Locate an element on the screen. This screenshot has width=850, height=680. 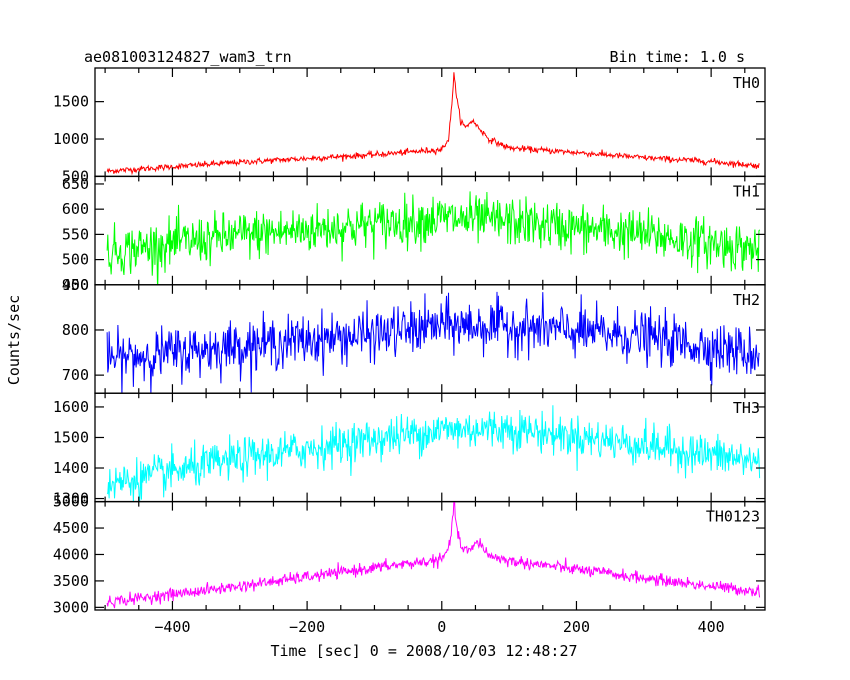
panel-th1: 450 500 550 600 650 TH1 is located at coordinates (414, 234).